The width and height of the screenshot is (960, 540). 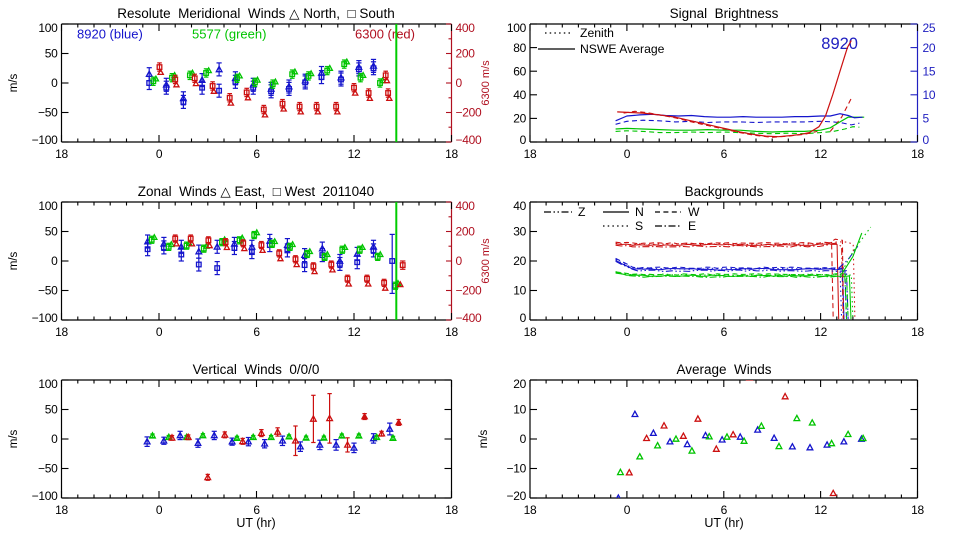 What do you see at coordinates (519, 48) in the screenshot?
I see `svg-text: 80` at bounding box center [519, 48].